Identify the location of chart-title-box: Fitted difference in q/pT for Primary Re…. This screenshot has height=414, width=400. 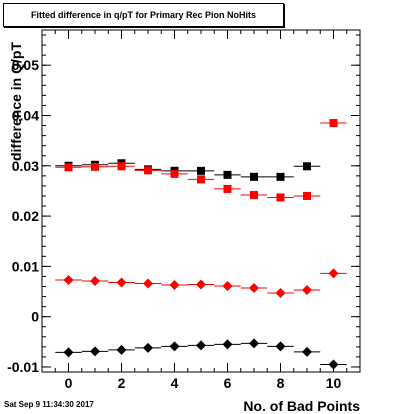
(143, 15).